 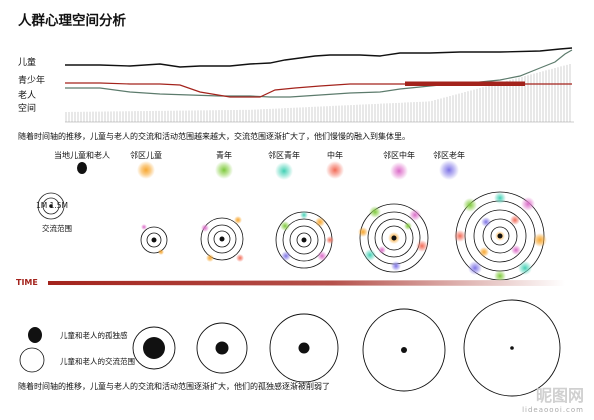 I want to click on watermark-logo: 昵图网, so click(x=560, y=394).